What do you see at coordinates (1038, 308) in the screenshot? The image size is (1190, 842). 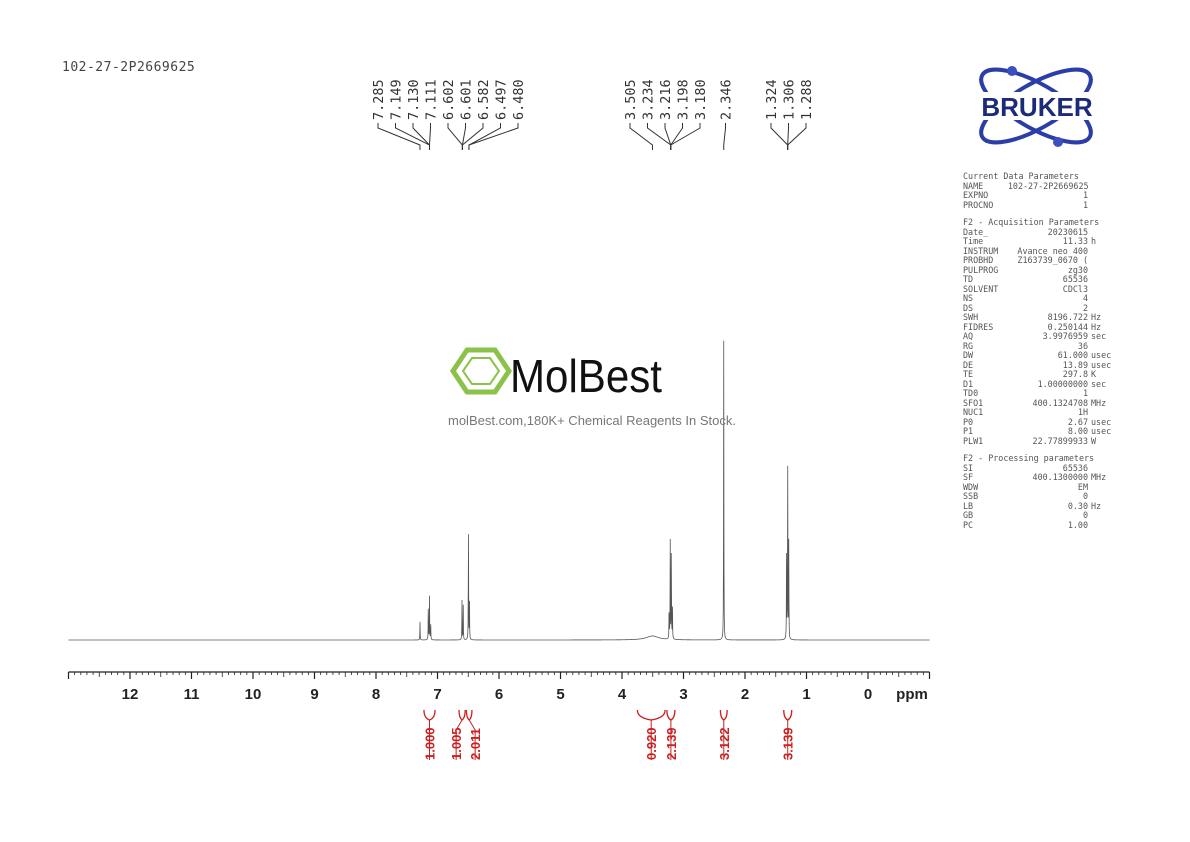 I see `param-row: DS 2` at bounding box center [1038, 308].